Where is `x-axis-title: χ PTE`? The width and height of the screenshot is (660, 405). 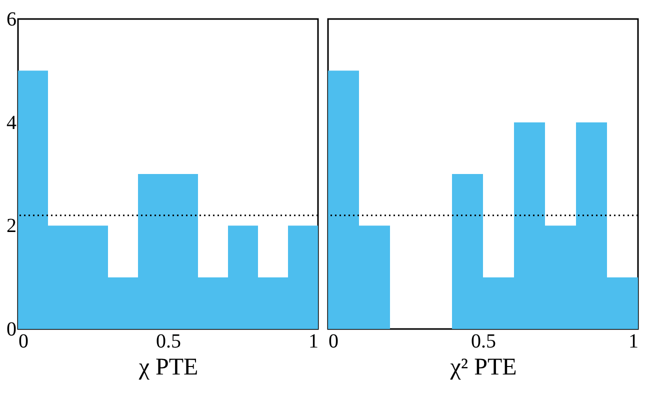
x-axis-title: χ PTE is located at coordinates (168, 367).